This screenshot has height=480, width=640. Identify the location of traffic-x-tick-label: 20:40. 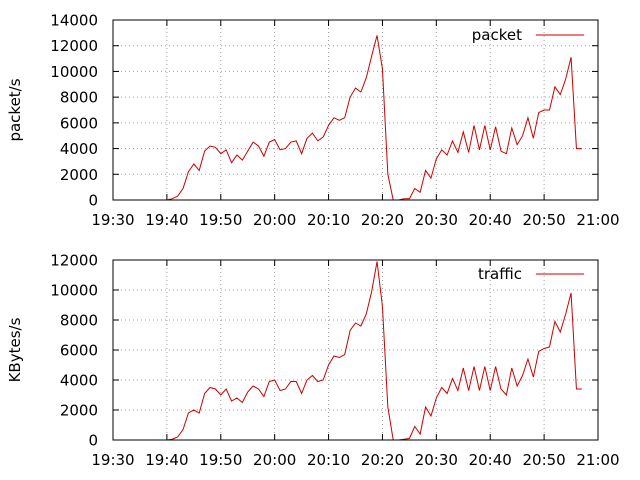
(490, 460).